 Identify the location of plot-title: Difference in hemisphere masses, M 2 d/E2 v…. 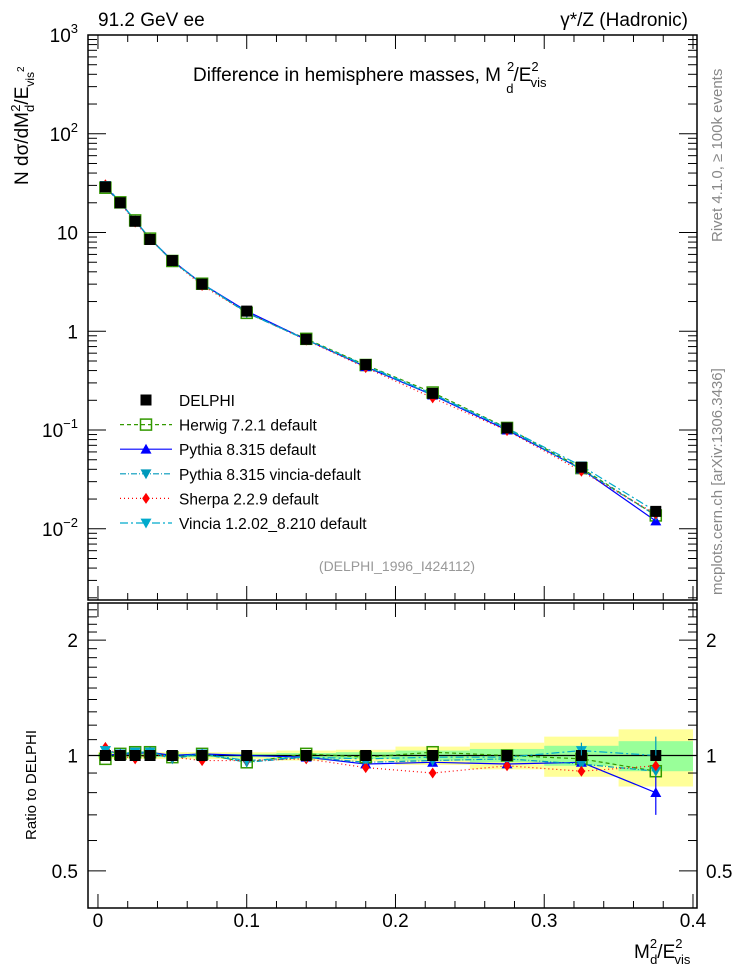
(370, 77).